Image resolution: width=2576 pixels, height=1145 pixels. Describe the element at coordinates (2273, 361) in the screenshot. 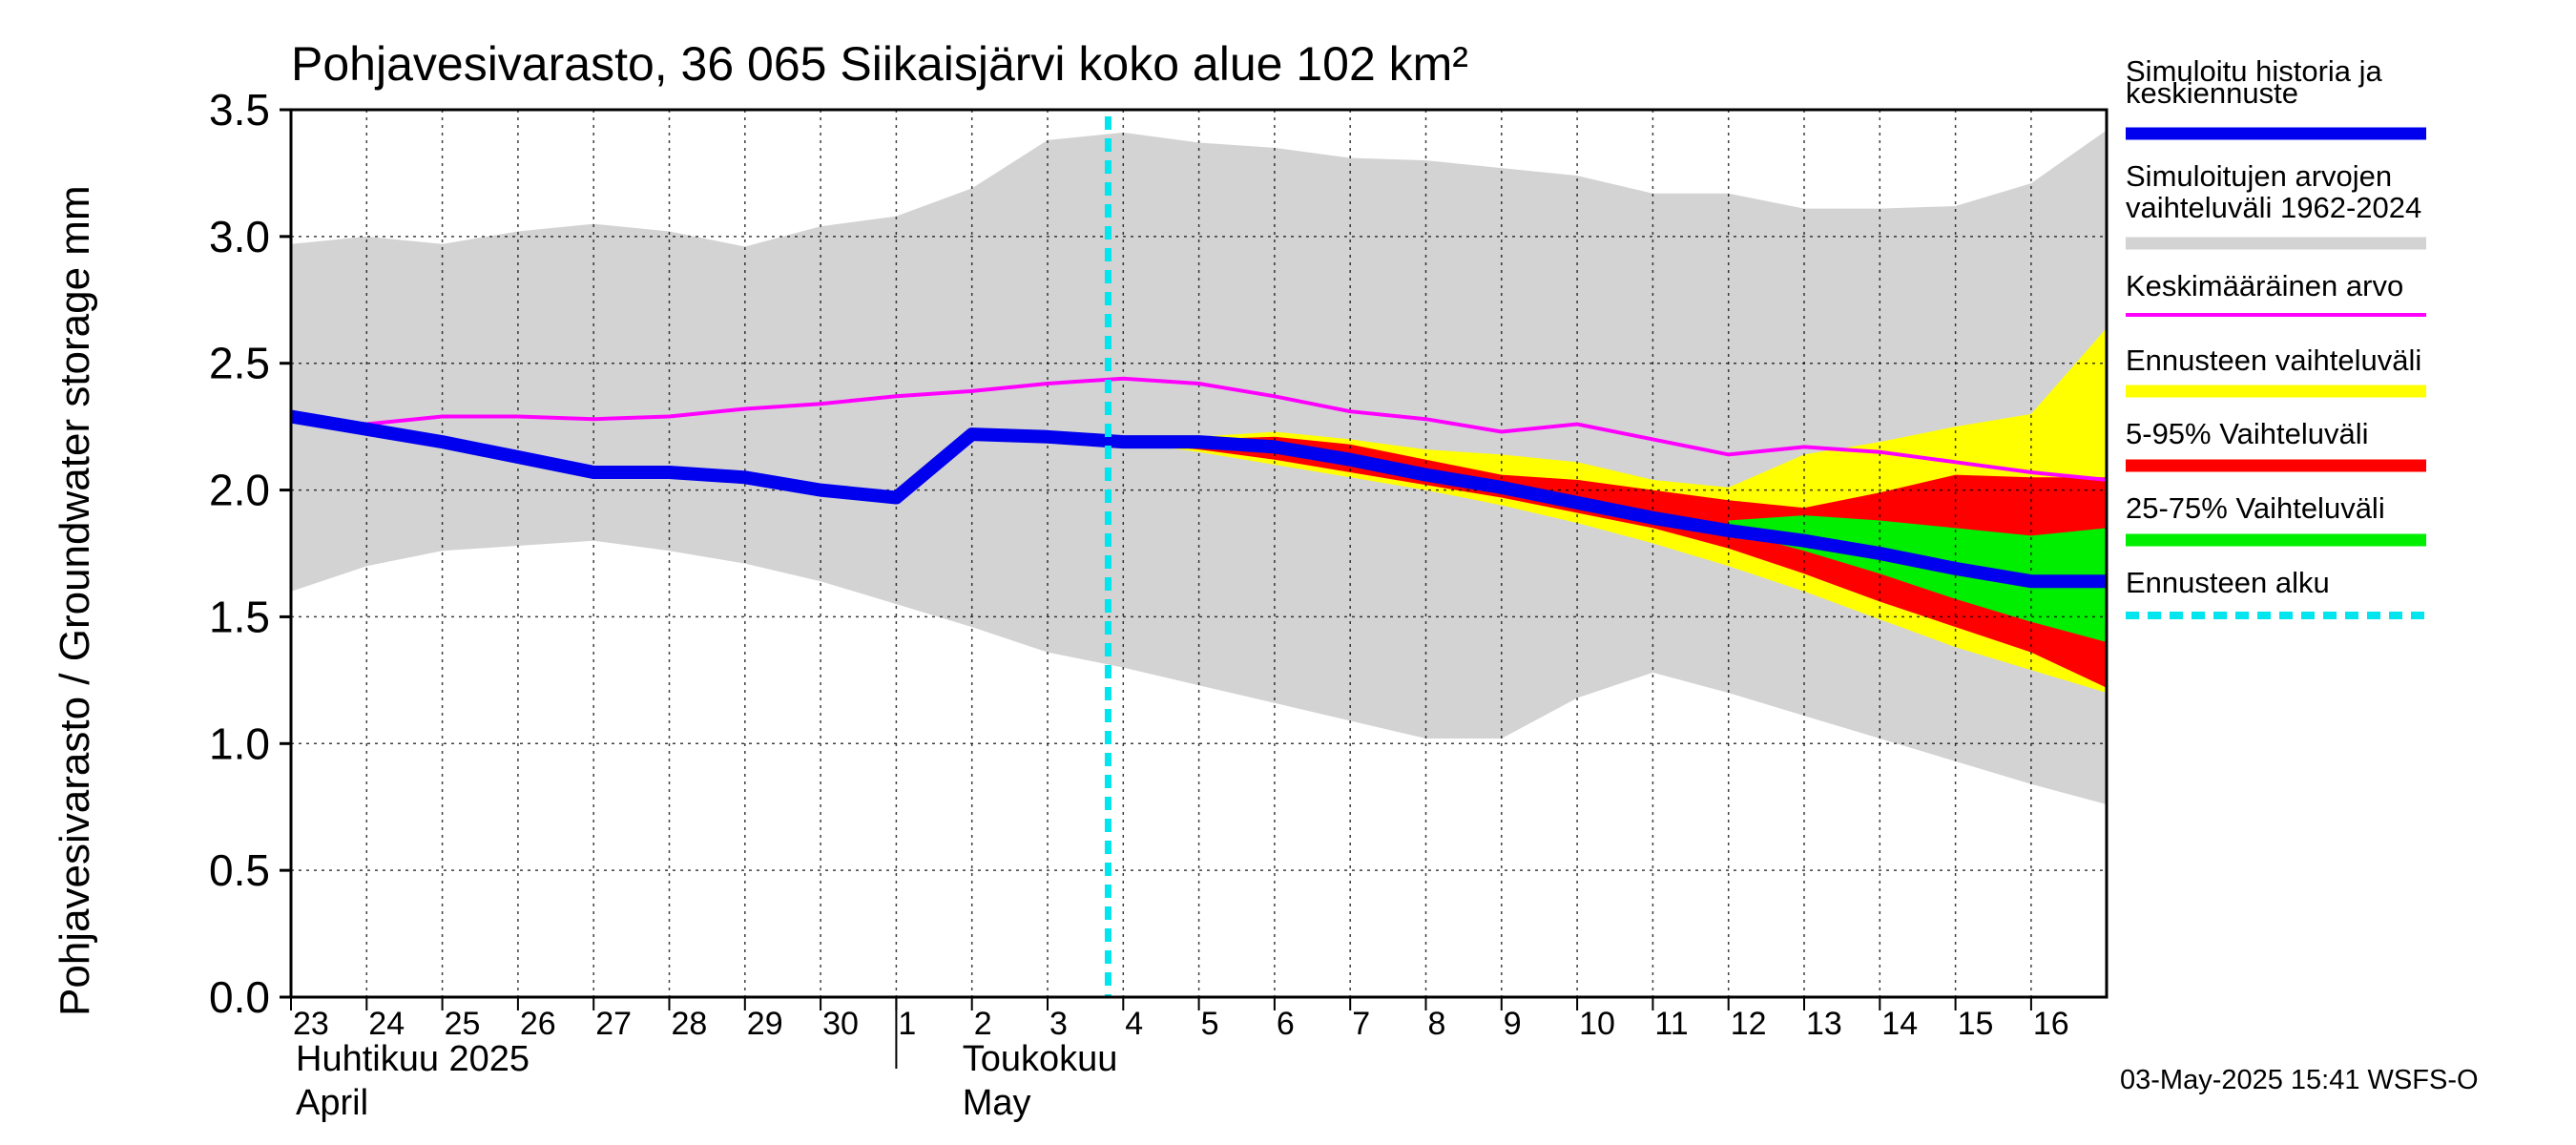

I see `legend-label: Ennusteen vaihteluväli` at that location.